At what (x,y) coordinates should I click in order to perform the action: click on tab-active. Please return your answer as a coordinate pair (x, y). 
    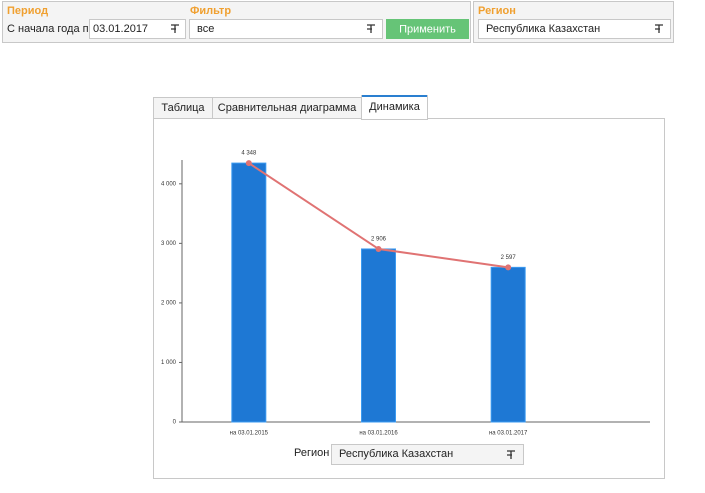
    Looking at the image, I should click on (394, 107).